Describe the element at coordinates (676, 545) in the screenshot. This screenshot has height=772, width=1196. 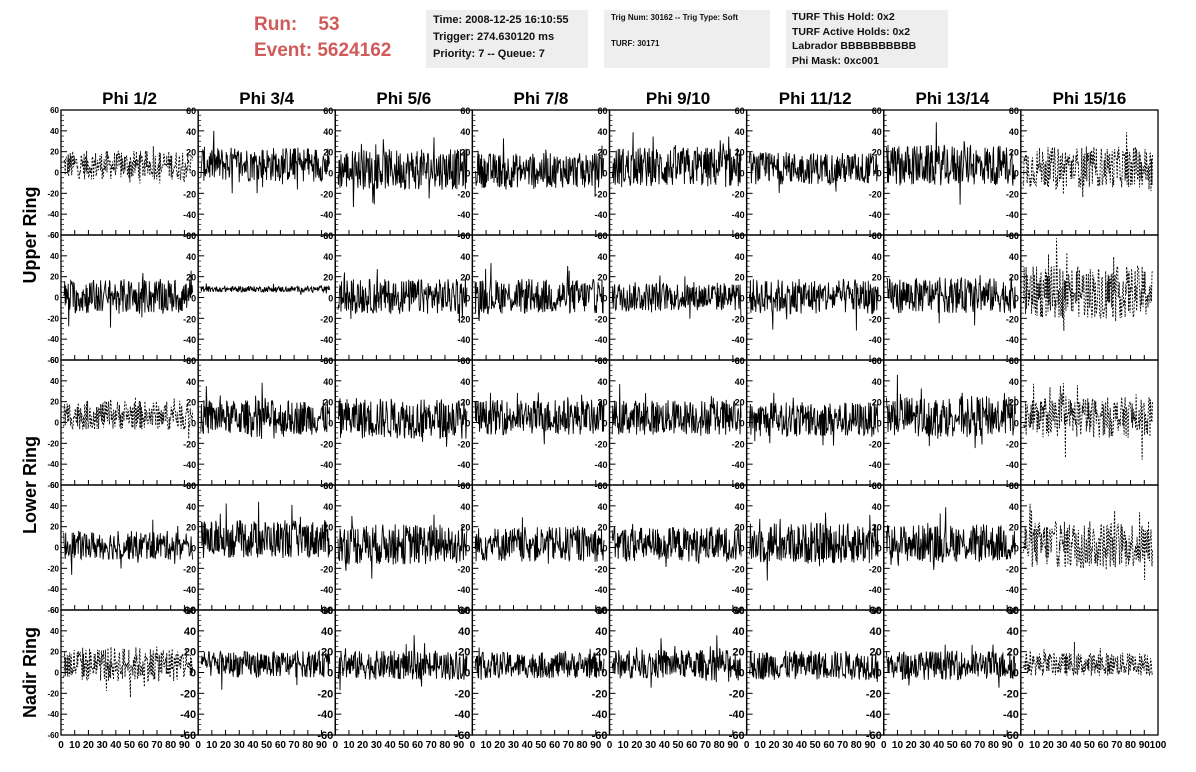
I see `waveform-r4-c5` at that location.